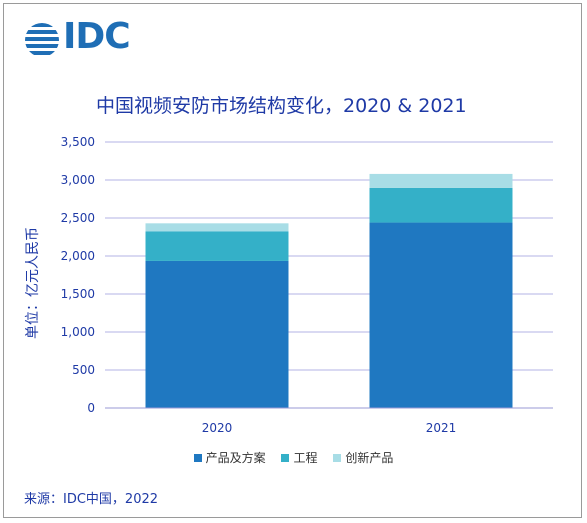 This screenshot has height=523, width=587. Describe the element at coordinates (441, 428) in the screenshot. I see `x-tick-label: 2021` at that location.